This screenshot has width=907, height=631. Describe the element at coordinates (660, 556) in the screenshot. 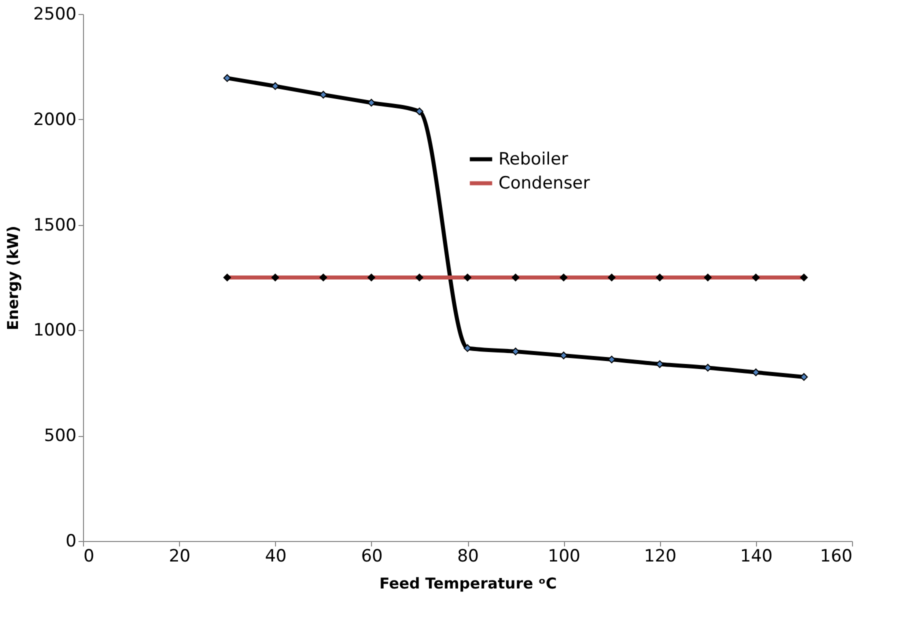

I see `x-tick-label: 120` at that location.